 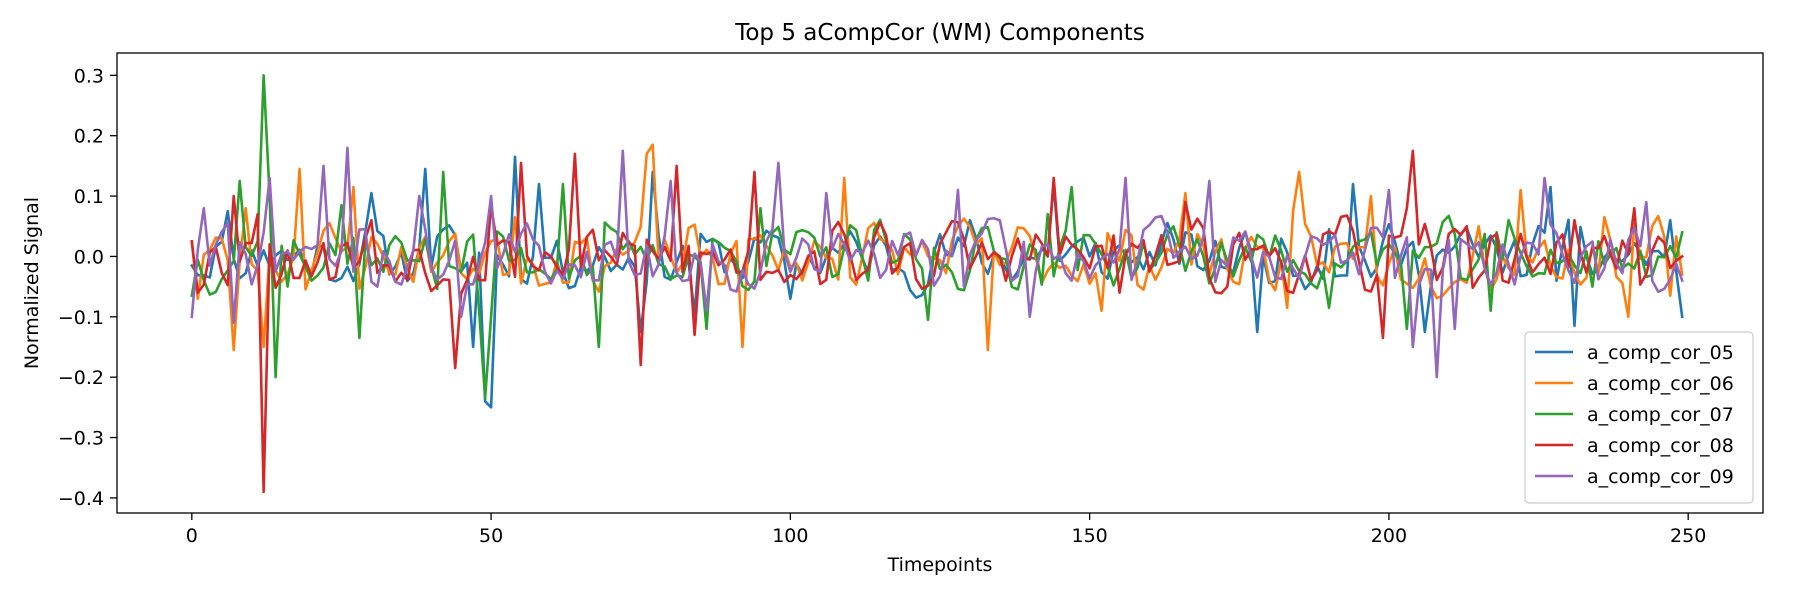 I want to click on x-tick-label: 50, so click(x=491, y=536).